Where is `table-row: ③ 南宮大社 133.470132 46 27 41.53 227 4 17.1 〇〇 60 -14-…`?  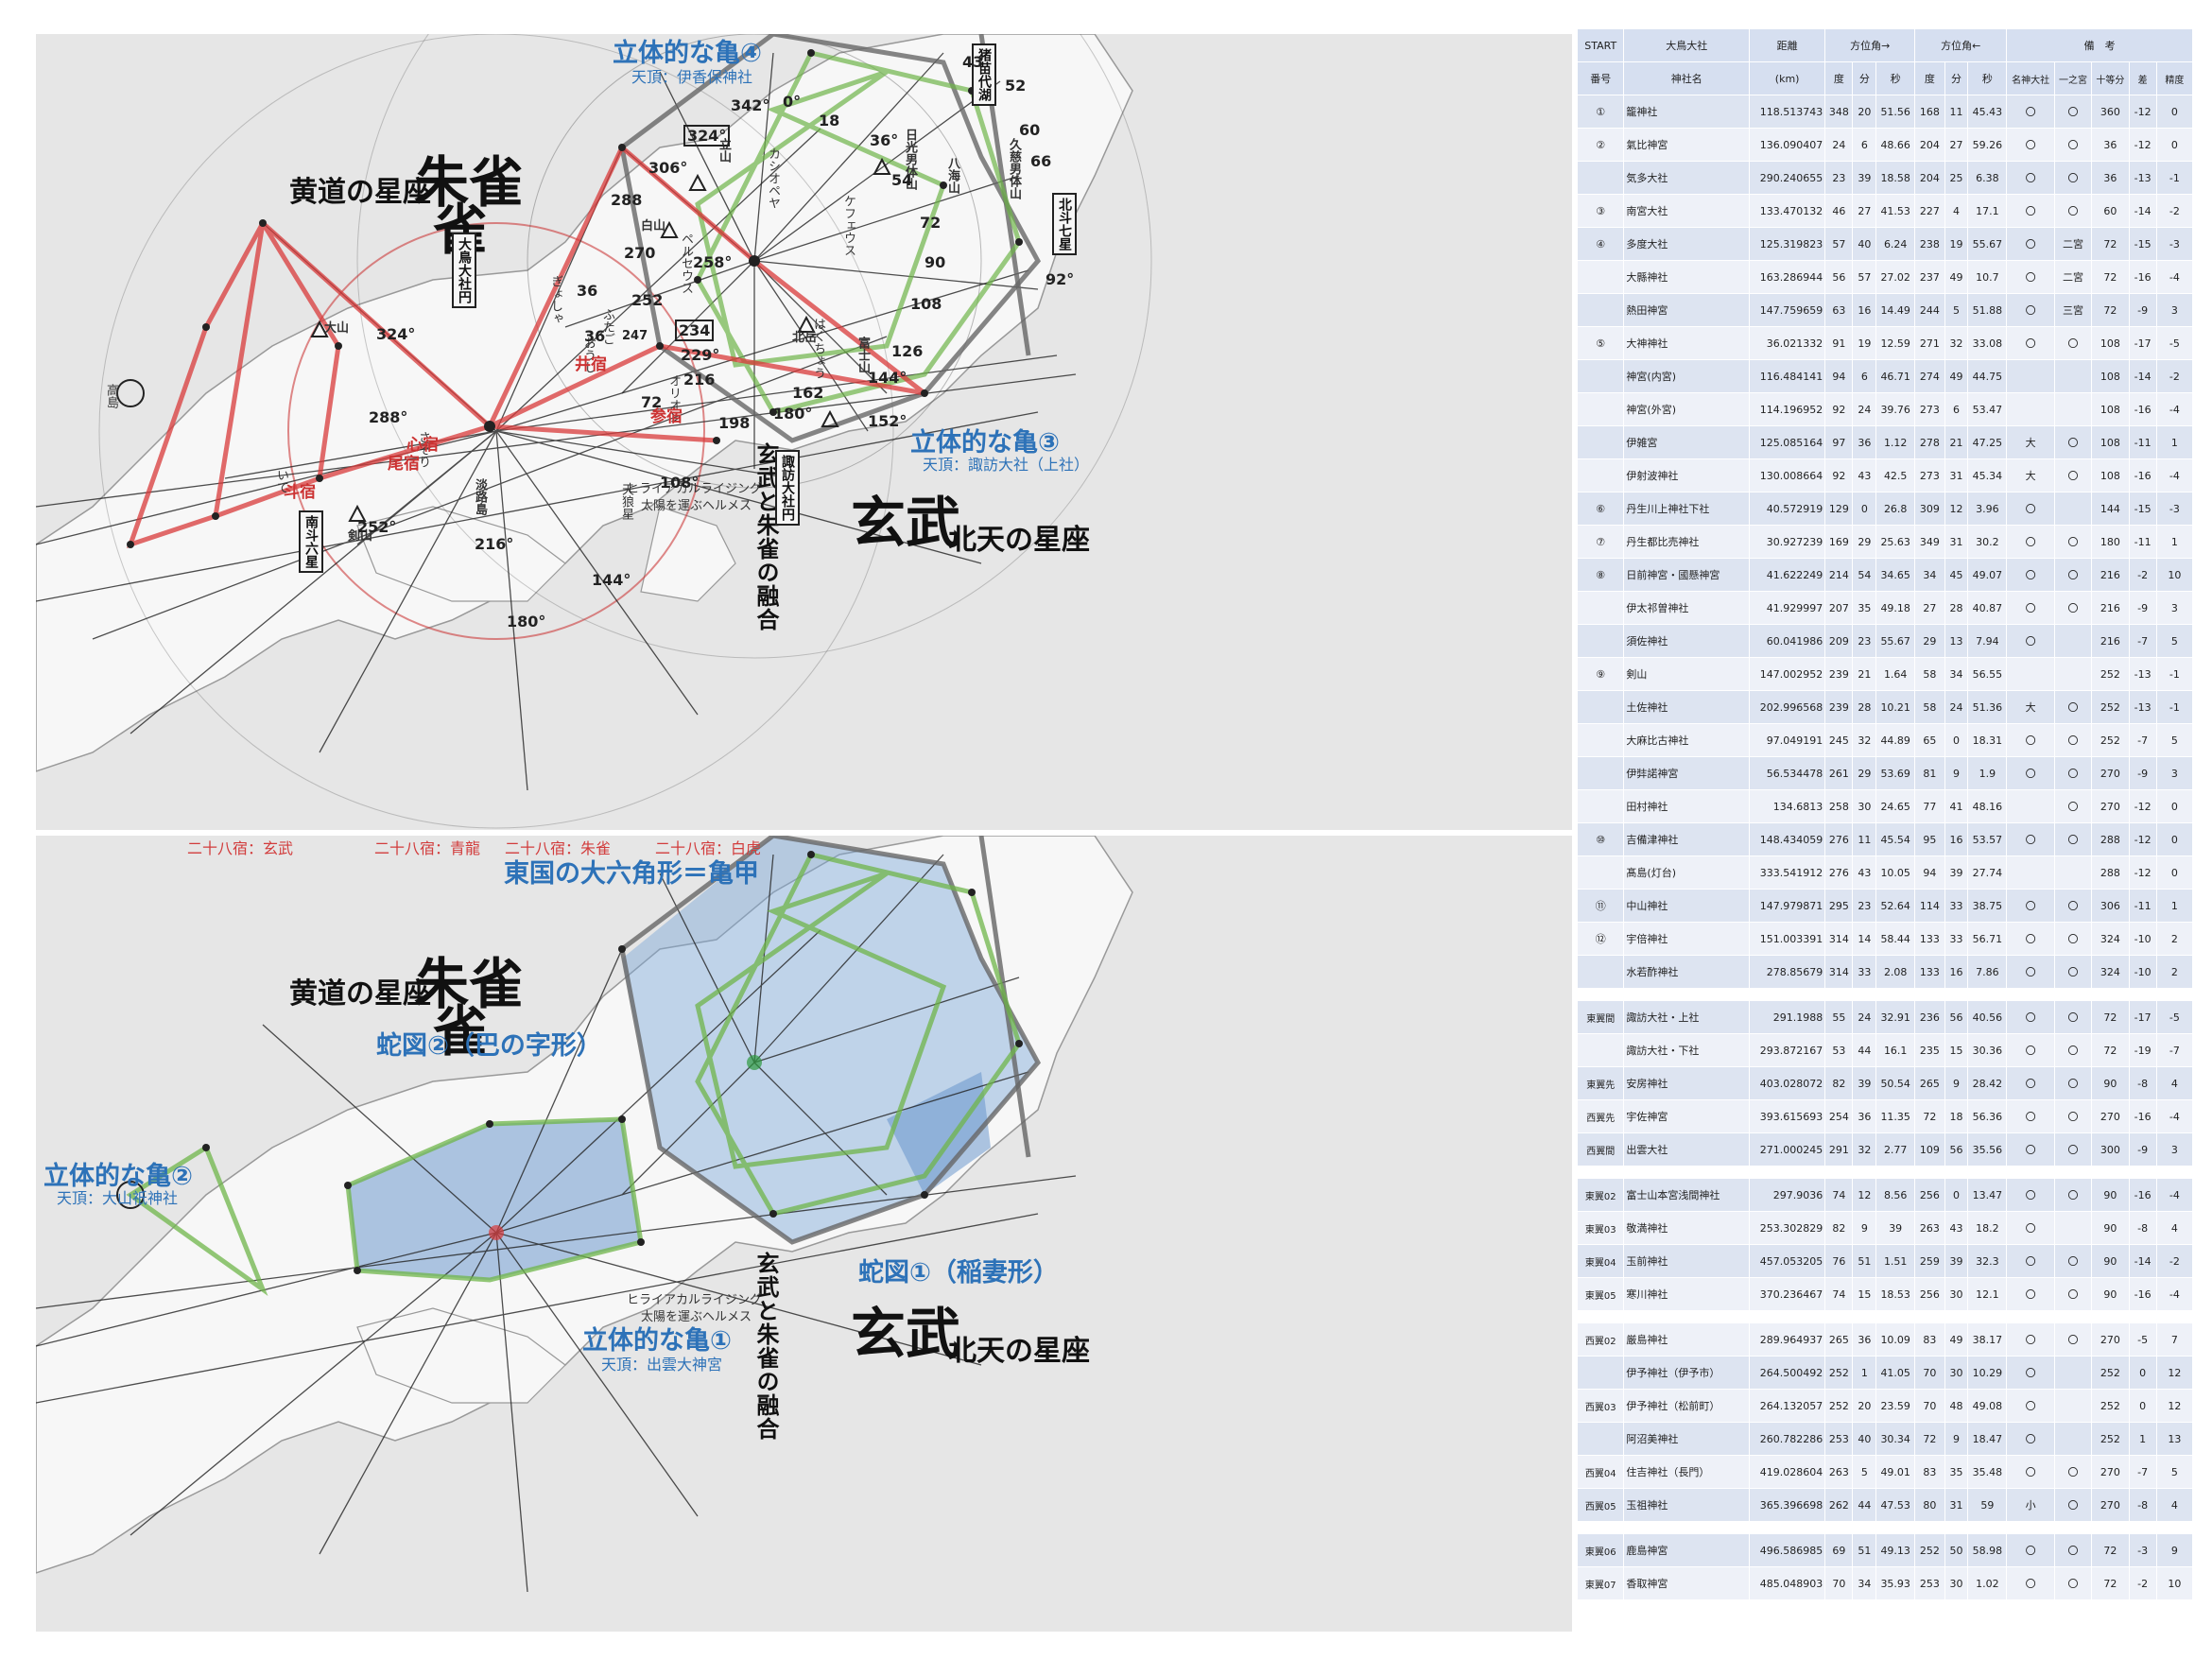
table-row: ③ 南宮大社 133.470132 46 27 41.53 227 4 17.1 〇〇 60 -14-… is located at coordinates (1885, 211).